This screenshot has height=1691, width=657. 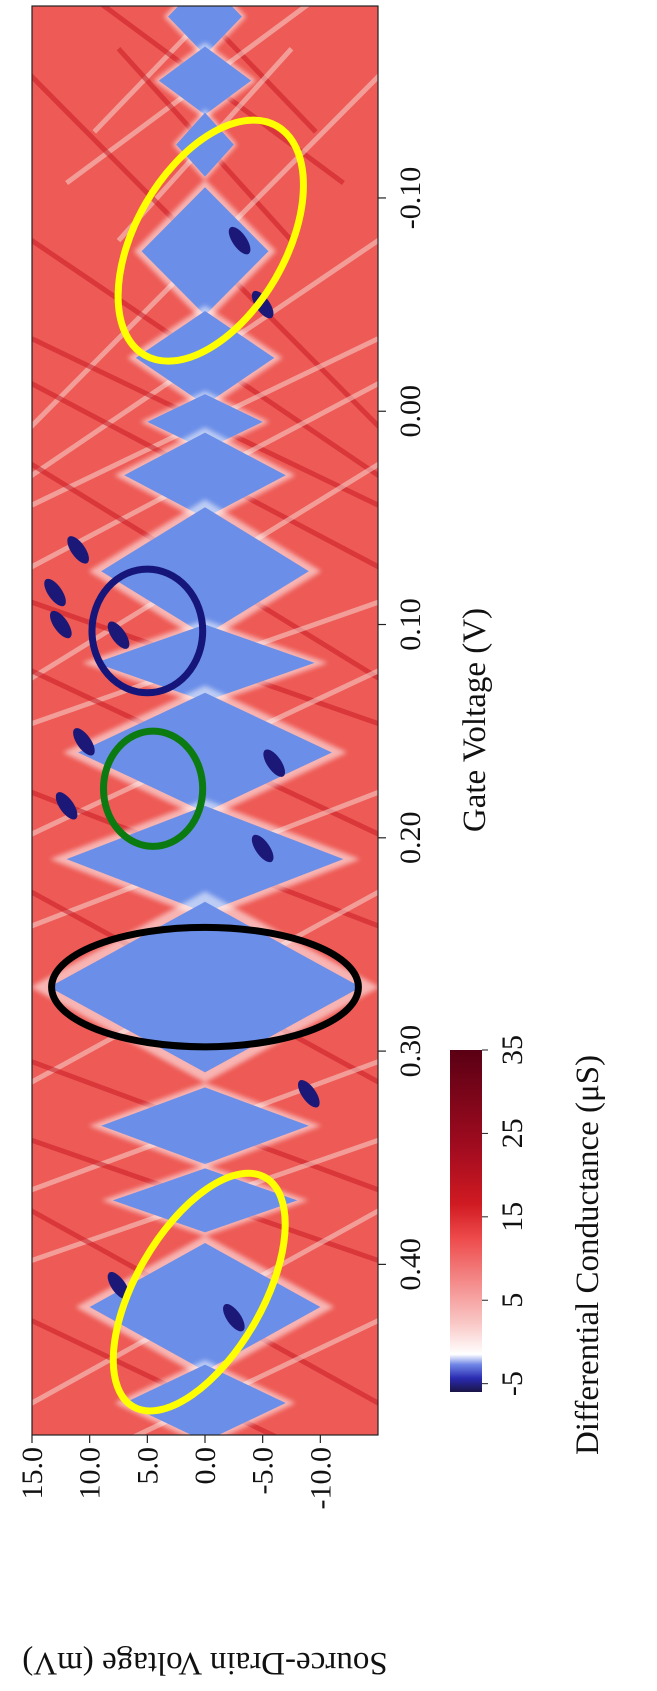 What do you see at coordinates (263, 1471) in the screenshot?
I see `y-tick-label: -5.0` at bounding box center [263, 1471].